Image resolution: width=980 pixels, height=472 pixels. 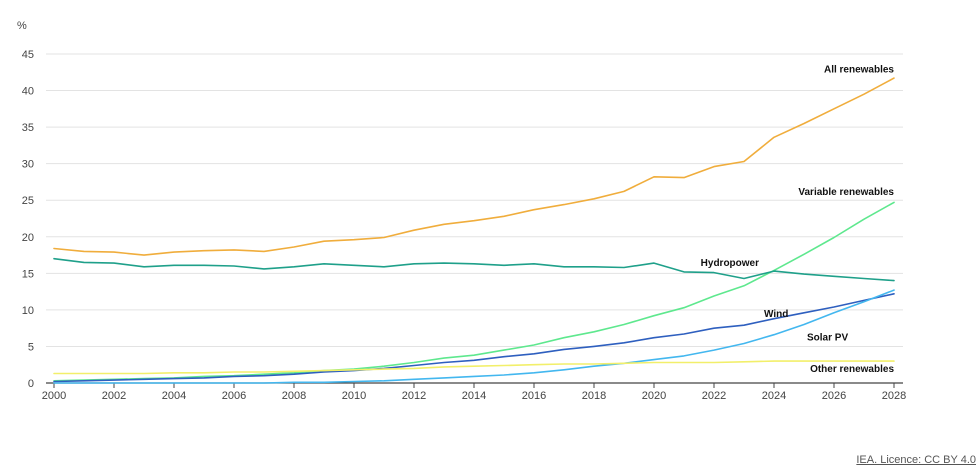 I want to click on licence-link: IEA. Licence: CC BY 4.0, so click(x=916, y=460).